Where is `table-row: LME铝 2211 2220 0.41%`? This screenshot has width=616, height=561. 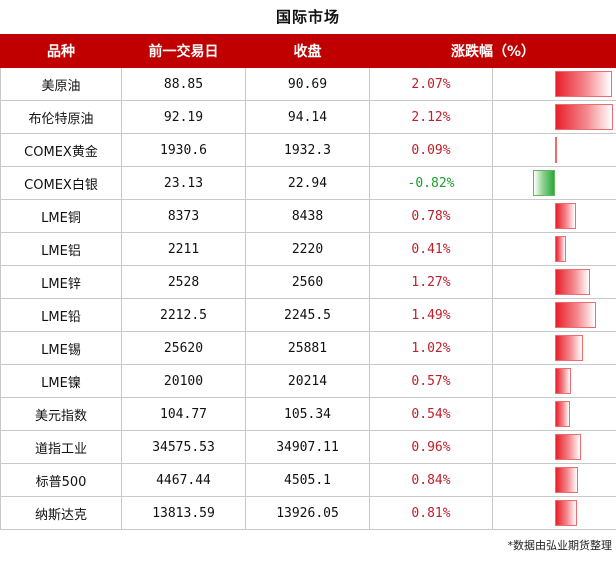
table-row: LME铝 2211 2220 0.41% is located at coordinates (308, 249).